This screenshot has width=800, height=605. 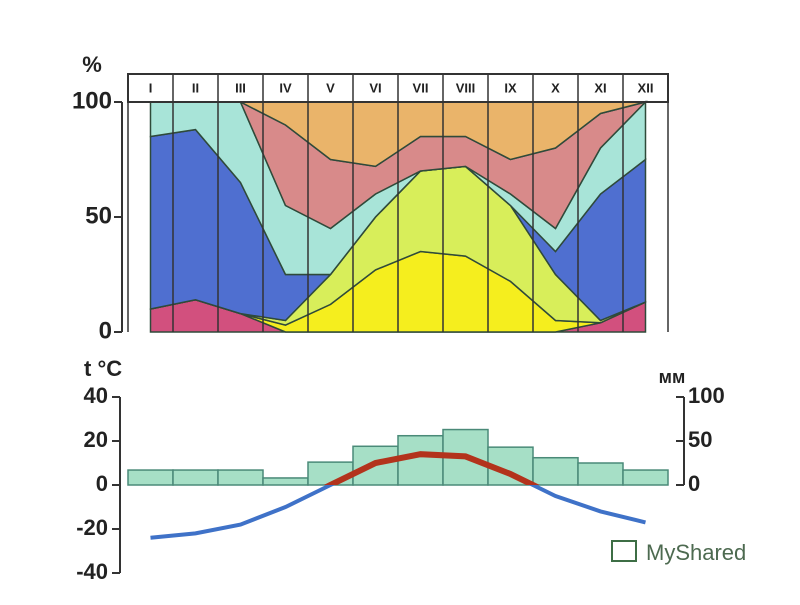 I want to click on watermark: MyShared, so click(x=696, y=552).